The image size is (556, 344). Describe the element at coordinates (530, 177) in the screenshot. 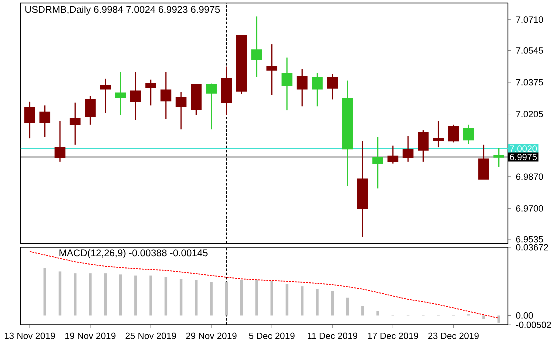

I see `y-tick-label: 6.9870` at that location.